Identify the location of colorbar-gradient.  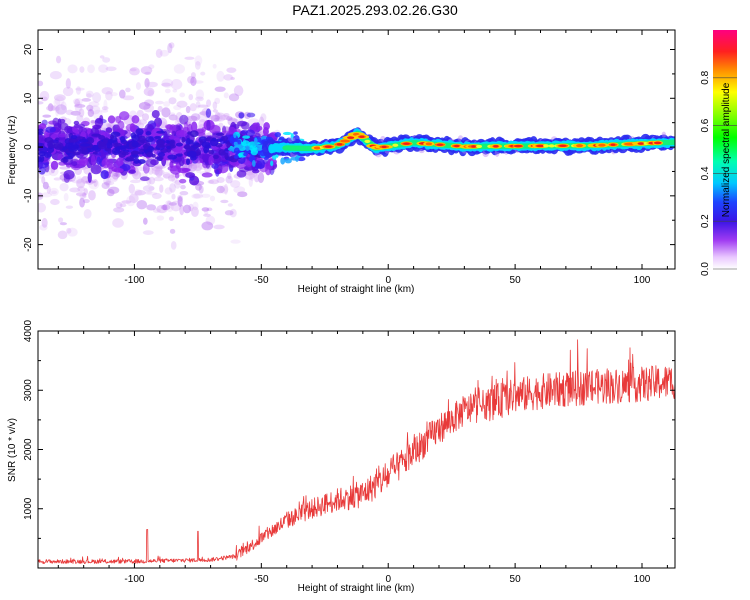
(725, 149).